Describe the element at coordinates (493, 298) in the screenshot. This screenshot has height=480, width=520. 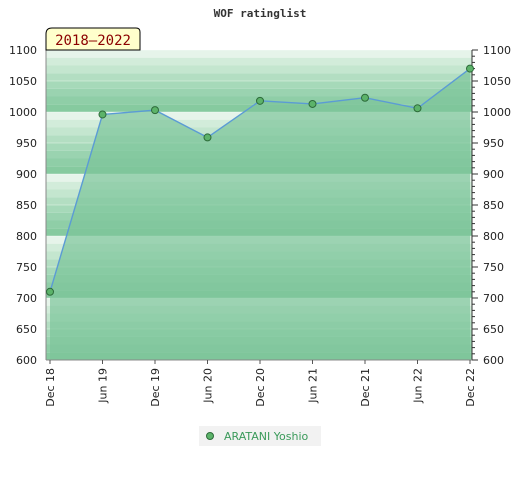
I see `y-tick-label-right: 700` at that location.